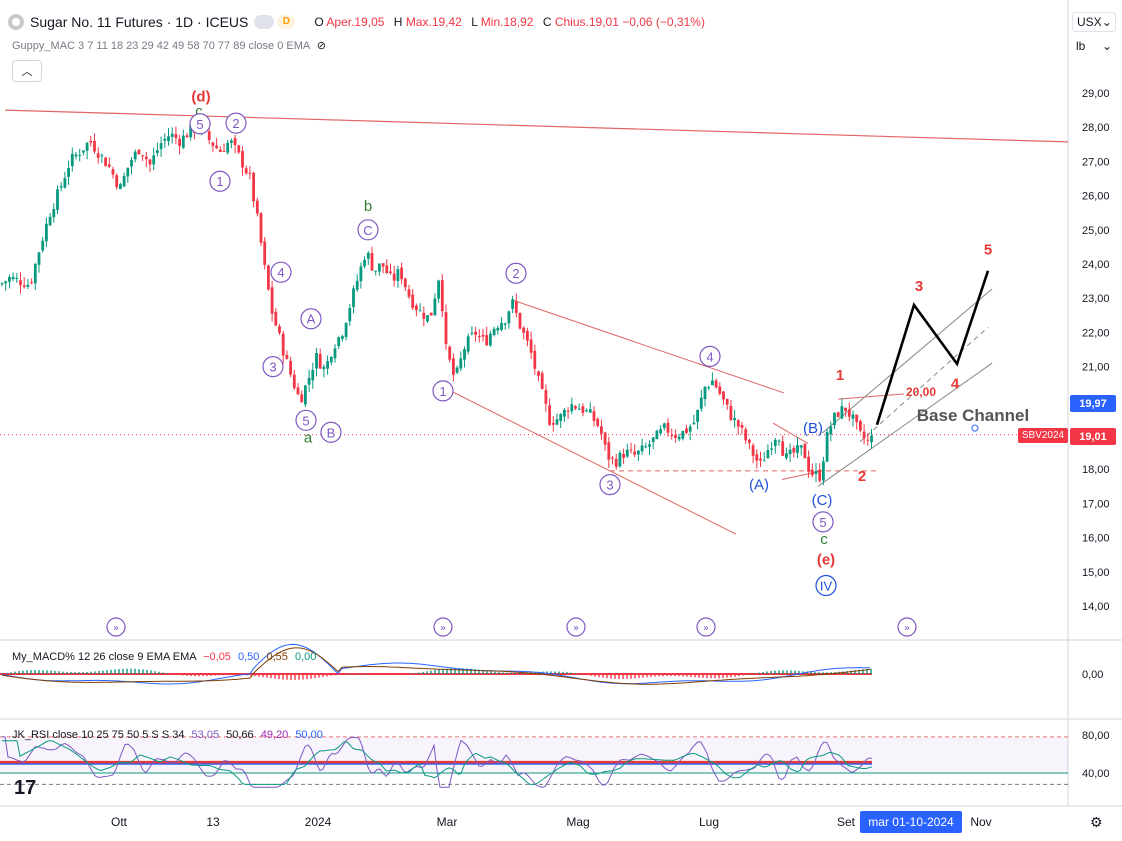 This screenshot has height=841, width=1122. Describe the element at coordinates (824, 539) in the screenshot. I see `wave-label: c` at that location.